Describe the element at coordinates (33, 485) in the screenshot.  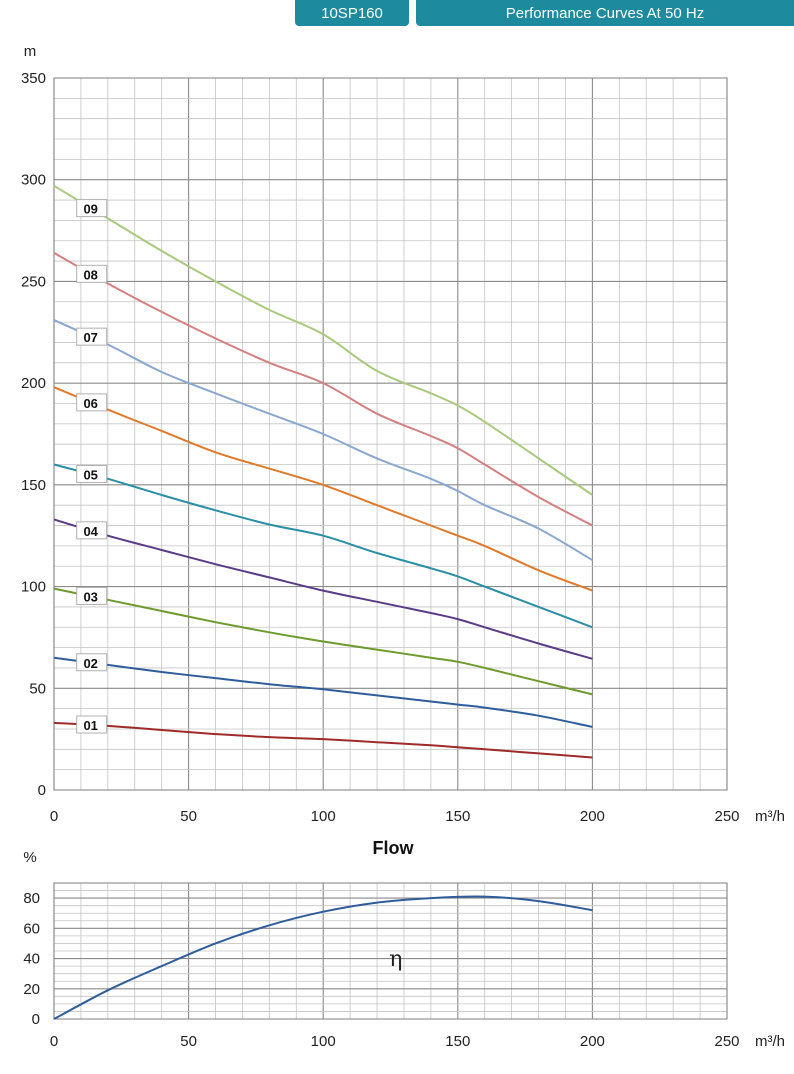
I see `head-y-tick-label: 150` at that location.